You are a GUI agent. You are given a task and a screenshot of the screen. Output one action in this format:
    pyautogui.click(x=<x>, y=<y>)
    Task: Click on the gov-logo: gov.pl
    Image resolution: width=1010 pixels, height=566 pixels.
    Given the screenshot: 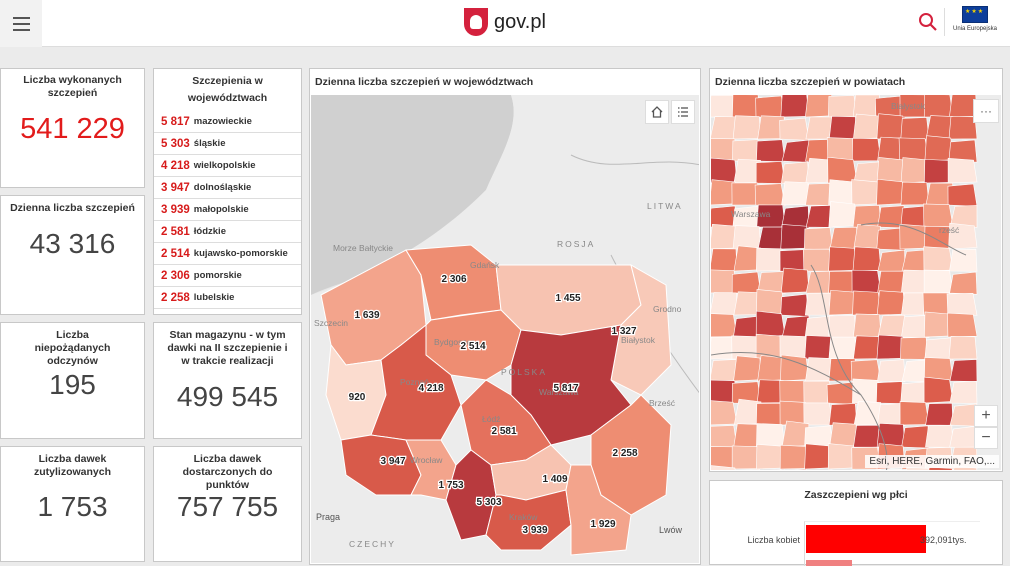 What is the action you would take?
    pyautogui.click(x=505, y=22)
    